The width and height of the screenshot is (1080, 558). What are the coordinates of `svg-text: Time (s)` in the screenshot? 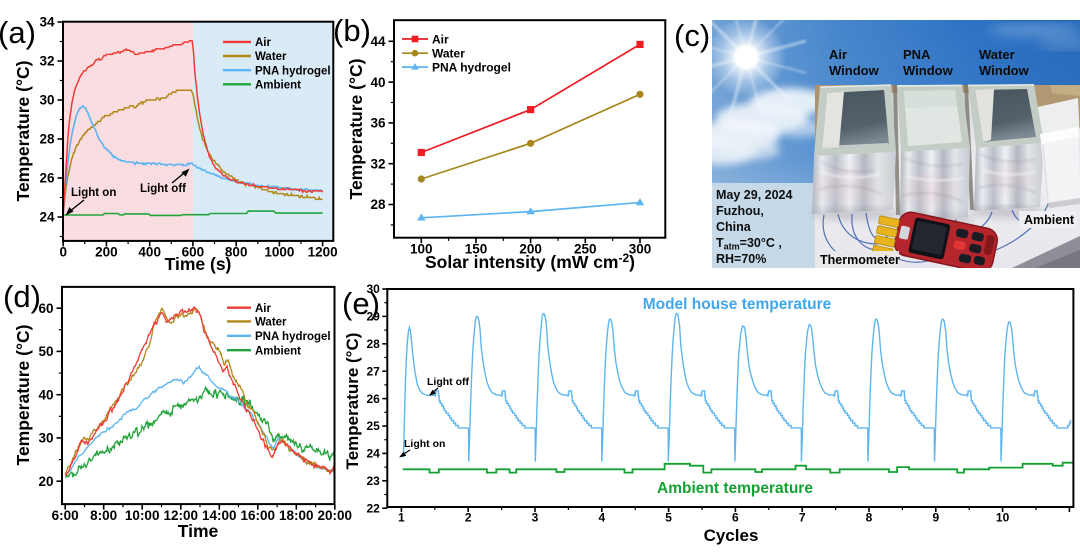 It's located at (198, 264).